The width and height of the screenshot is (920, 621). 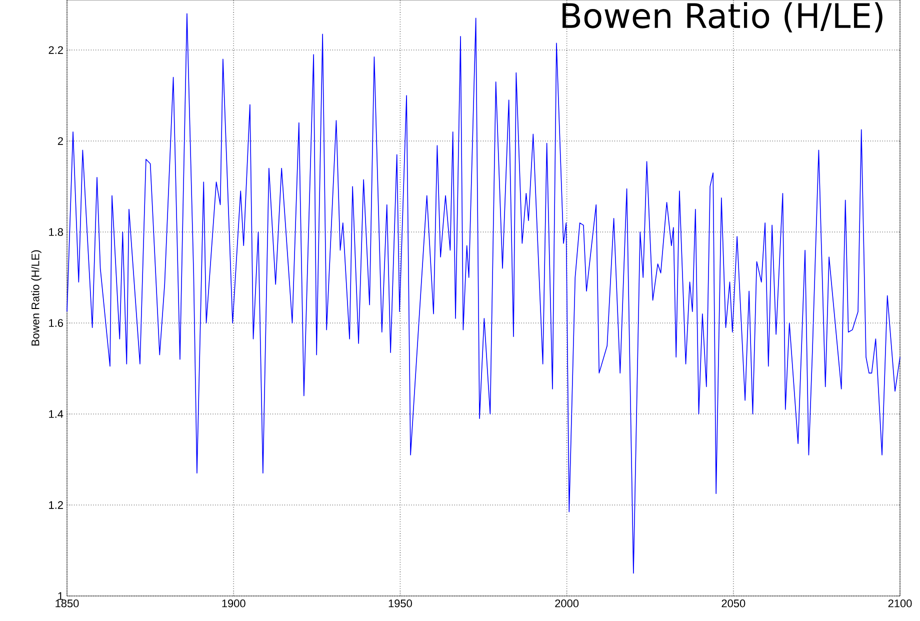 I want to click on y-tick-label: 1, so click(x=60, y=596).